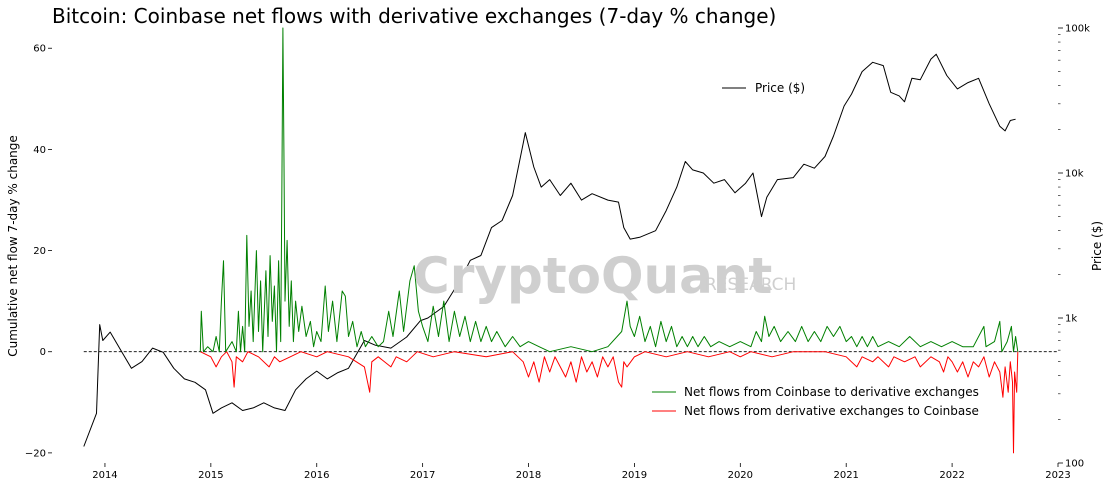  I want to click on legend-price-label: Price ($), so click(780, 88).